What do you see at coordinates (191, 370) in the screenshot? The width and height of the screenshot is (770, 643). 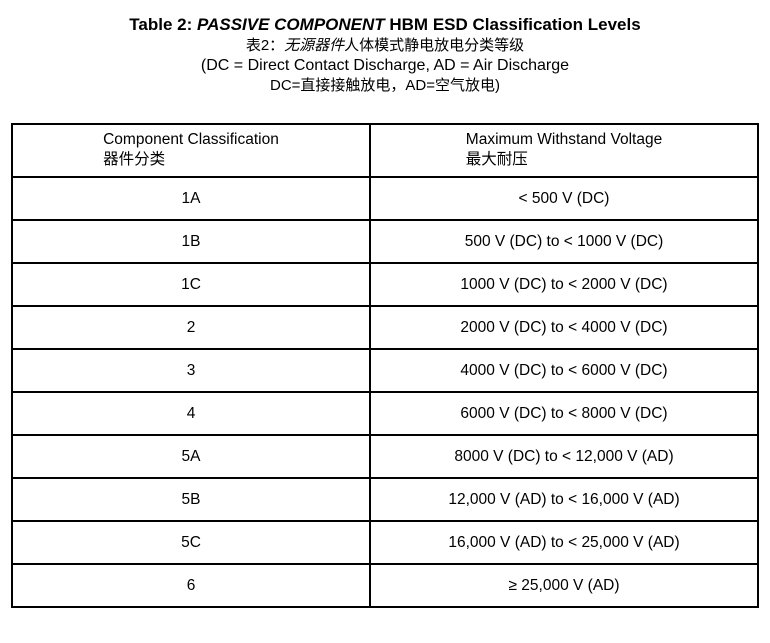 I see `classification-cell: 3` at bounding box center [191, 370].